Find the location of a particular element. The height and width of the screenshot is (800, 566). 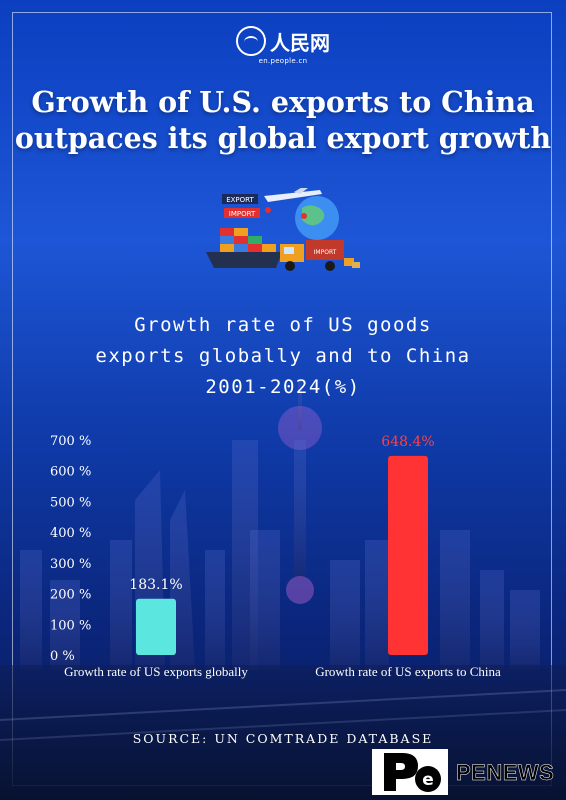

people-daily-logo: 人民网 en.people.cn is located at coordinates (283, 45).